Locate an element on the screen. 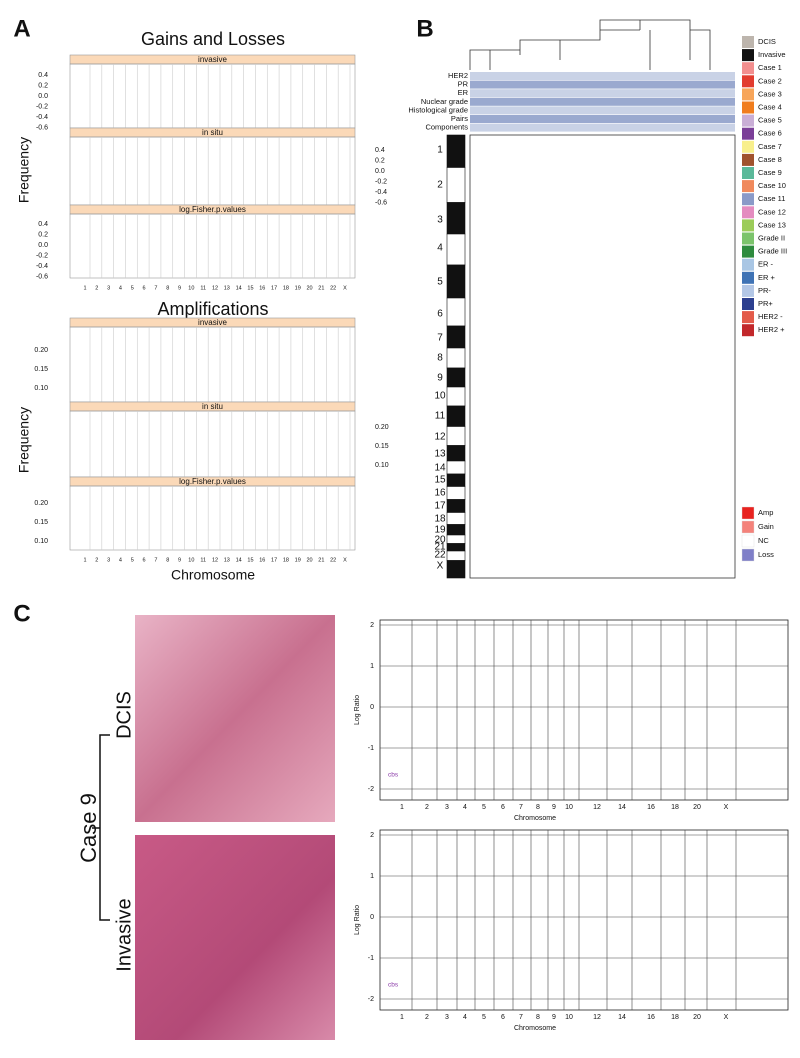  x-tick-label: 8 is located at coordinates (538, 807).